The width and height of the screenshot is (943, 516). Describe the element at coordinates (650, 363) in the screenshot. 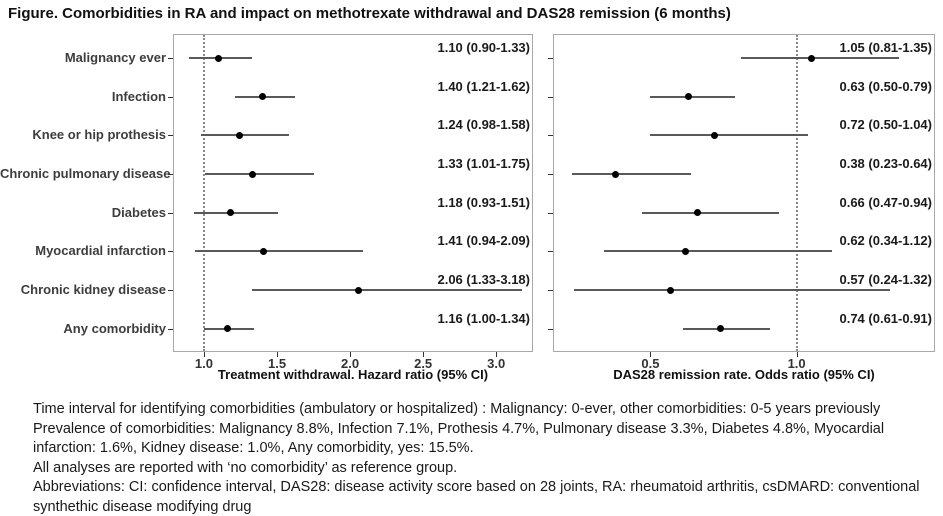

I see `x-axis-tick-label: 0.5` at that location.